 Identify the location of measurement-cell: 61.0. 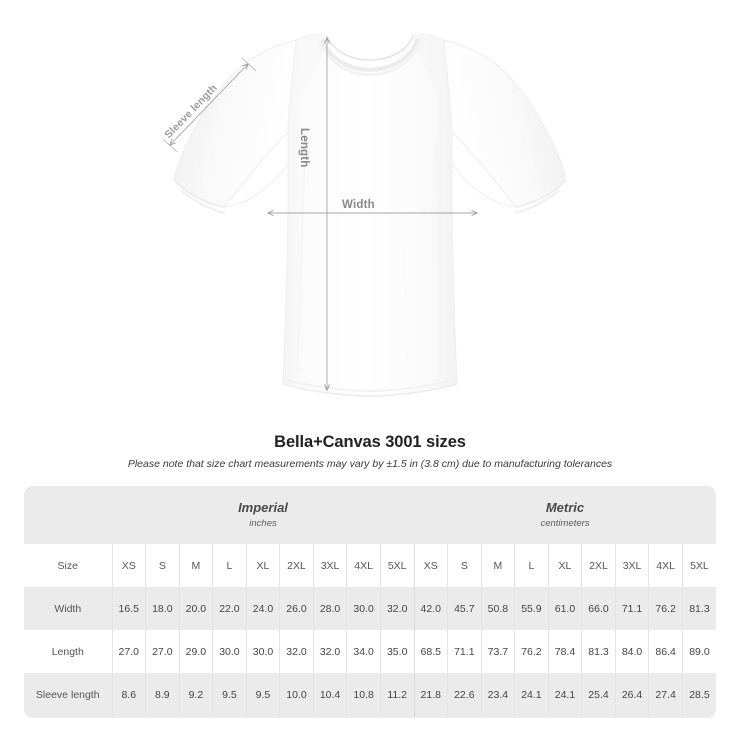
(564, 608).